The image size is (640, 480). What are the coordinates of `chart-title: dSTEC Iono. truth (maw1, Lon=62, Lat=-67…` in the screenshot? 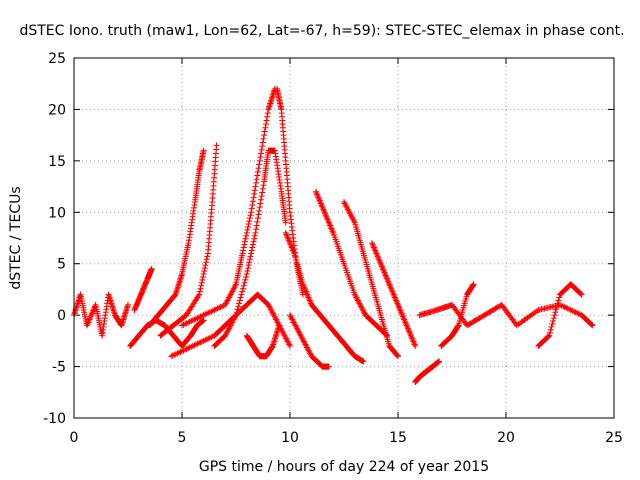 It's located at (321, 31).